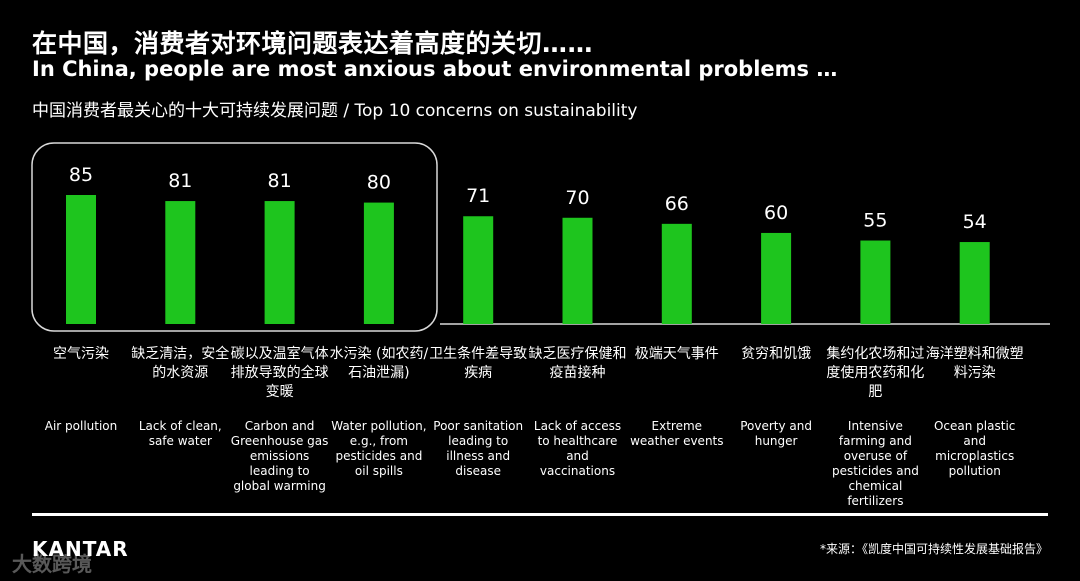 The width and height of the screenshot is (1080, 581). What do you see at coordinates (933, 549) in the screenshot?
I see `source-note: *来源：《凯度中国可持续性发展基础报告》` at bounding box center [933, 549].